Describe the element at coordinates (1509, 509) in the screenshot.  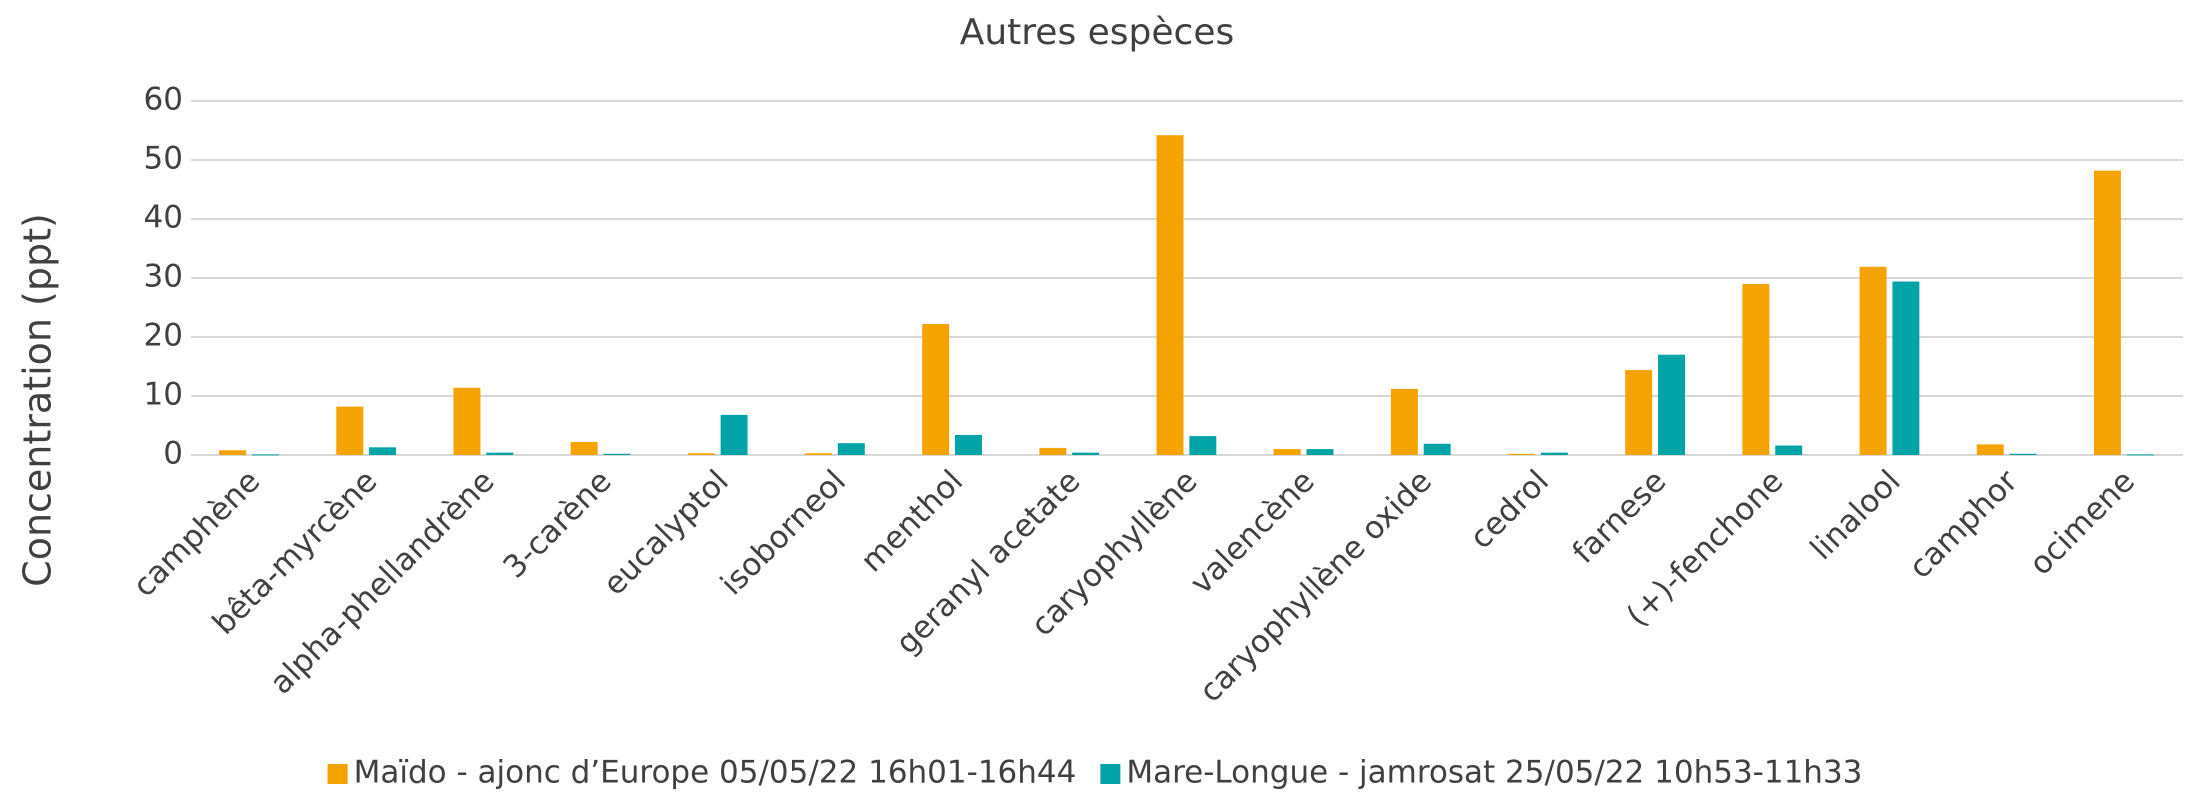
I see `x-tick-label: cedrol` at that location.